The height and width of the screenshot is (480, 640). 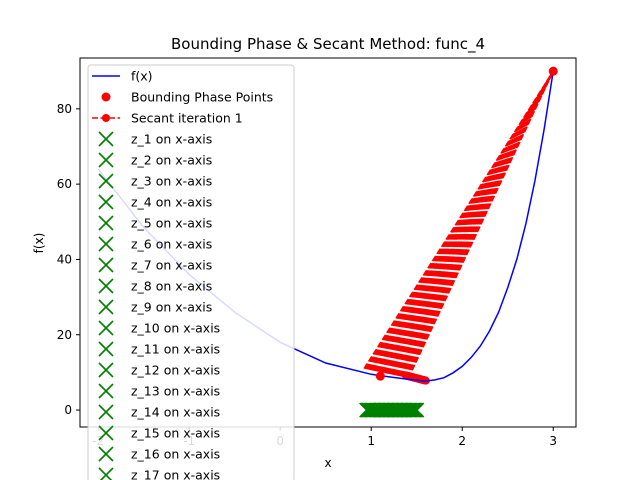 I want to click on legend-label: z_15 on x-axis, so click(x=175, y=433).